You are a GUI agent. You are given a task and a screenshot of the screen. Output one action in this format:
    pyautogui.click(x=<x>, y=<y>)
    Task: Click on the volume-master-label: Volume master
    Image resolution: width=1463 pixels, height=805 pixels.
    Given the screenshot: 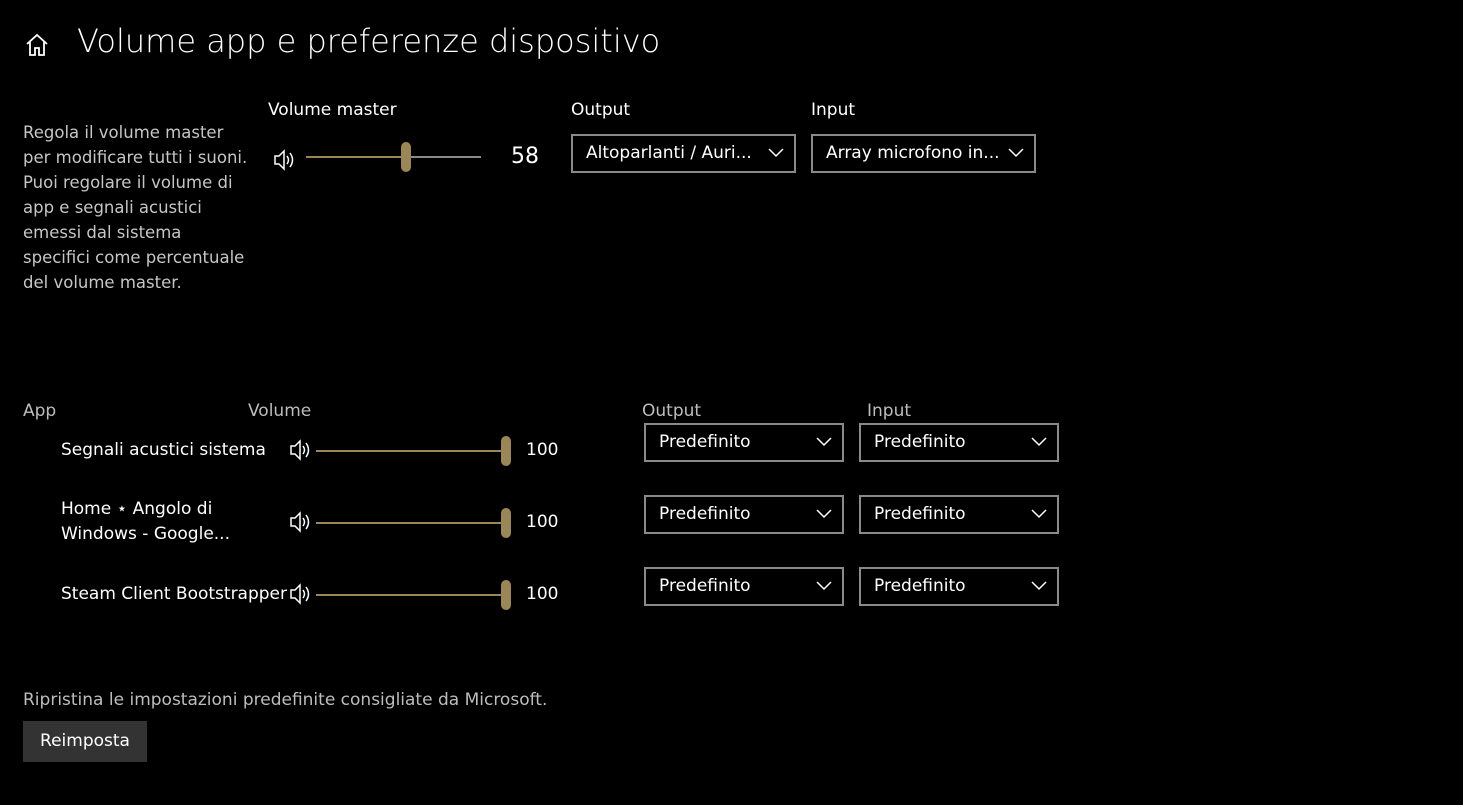 What is the action you would take?
    pyautogui.click(x=332, y=110)
    